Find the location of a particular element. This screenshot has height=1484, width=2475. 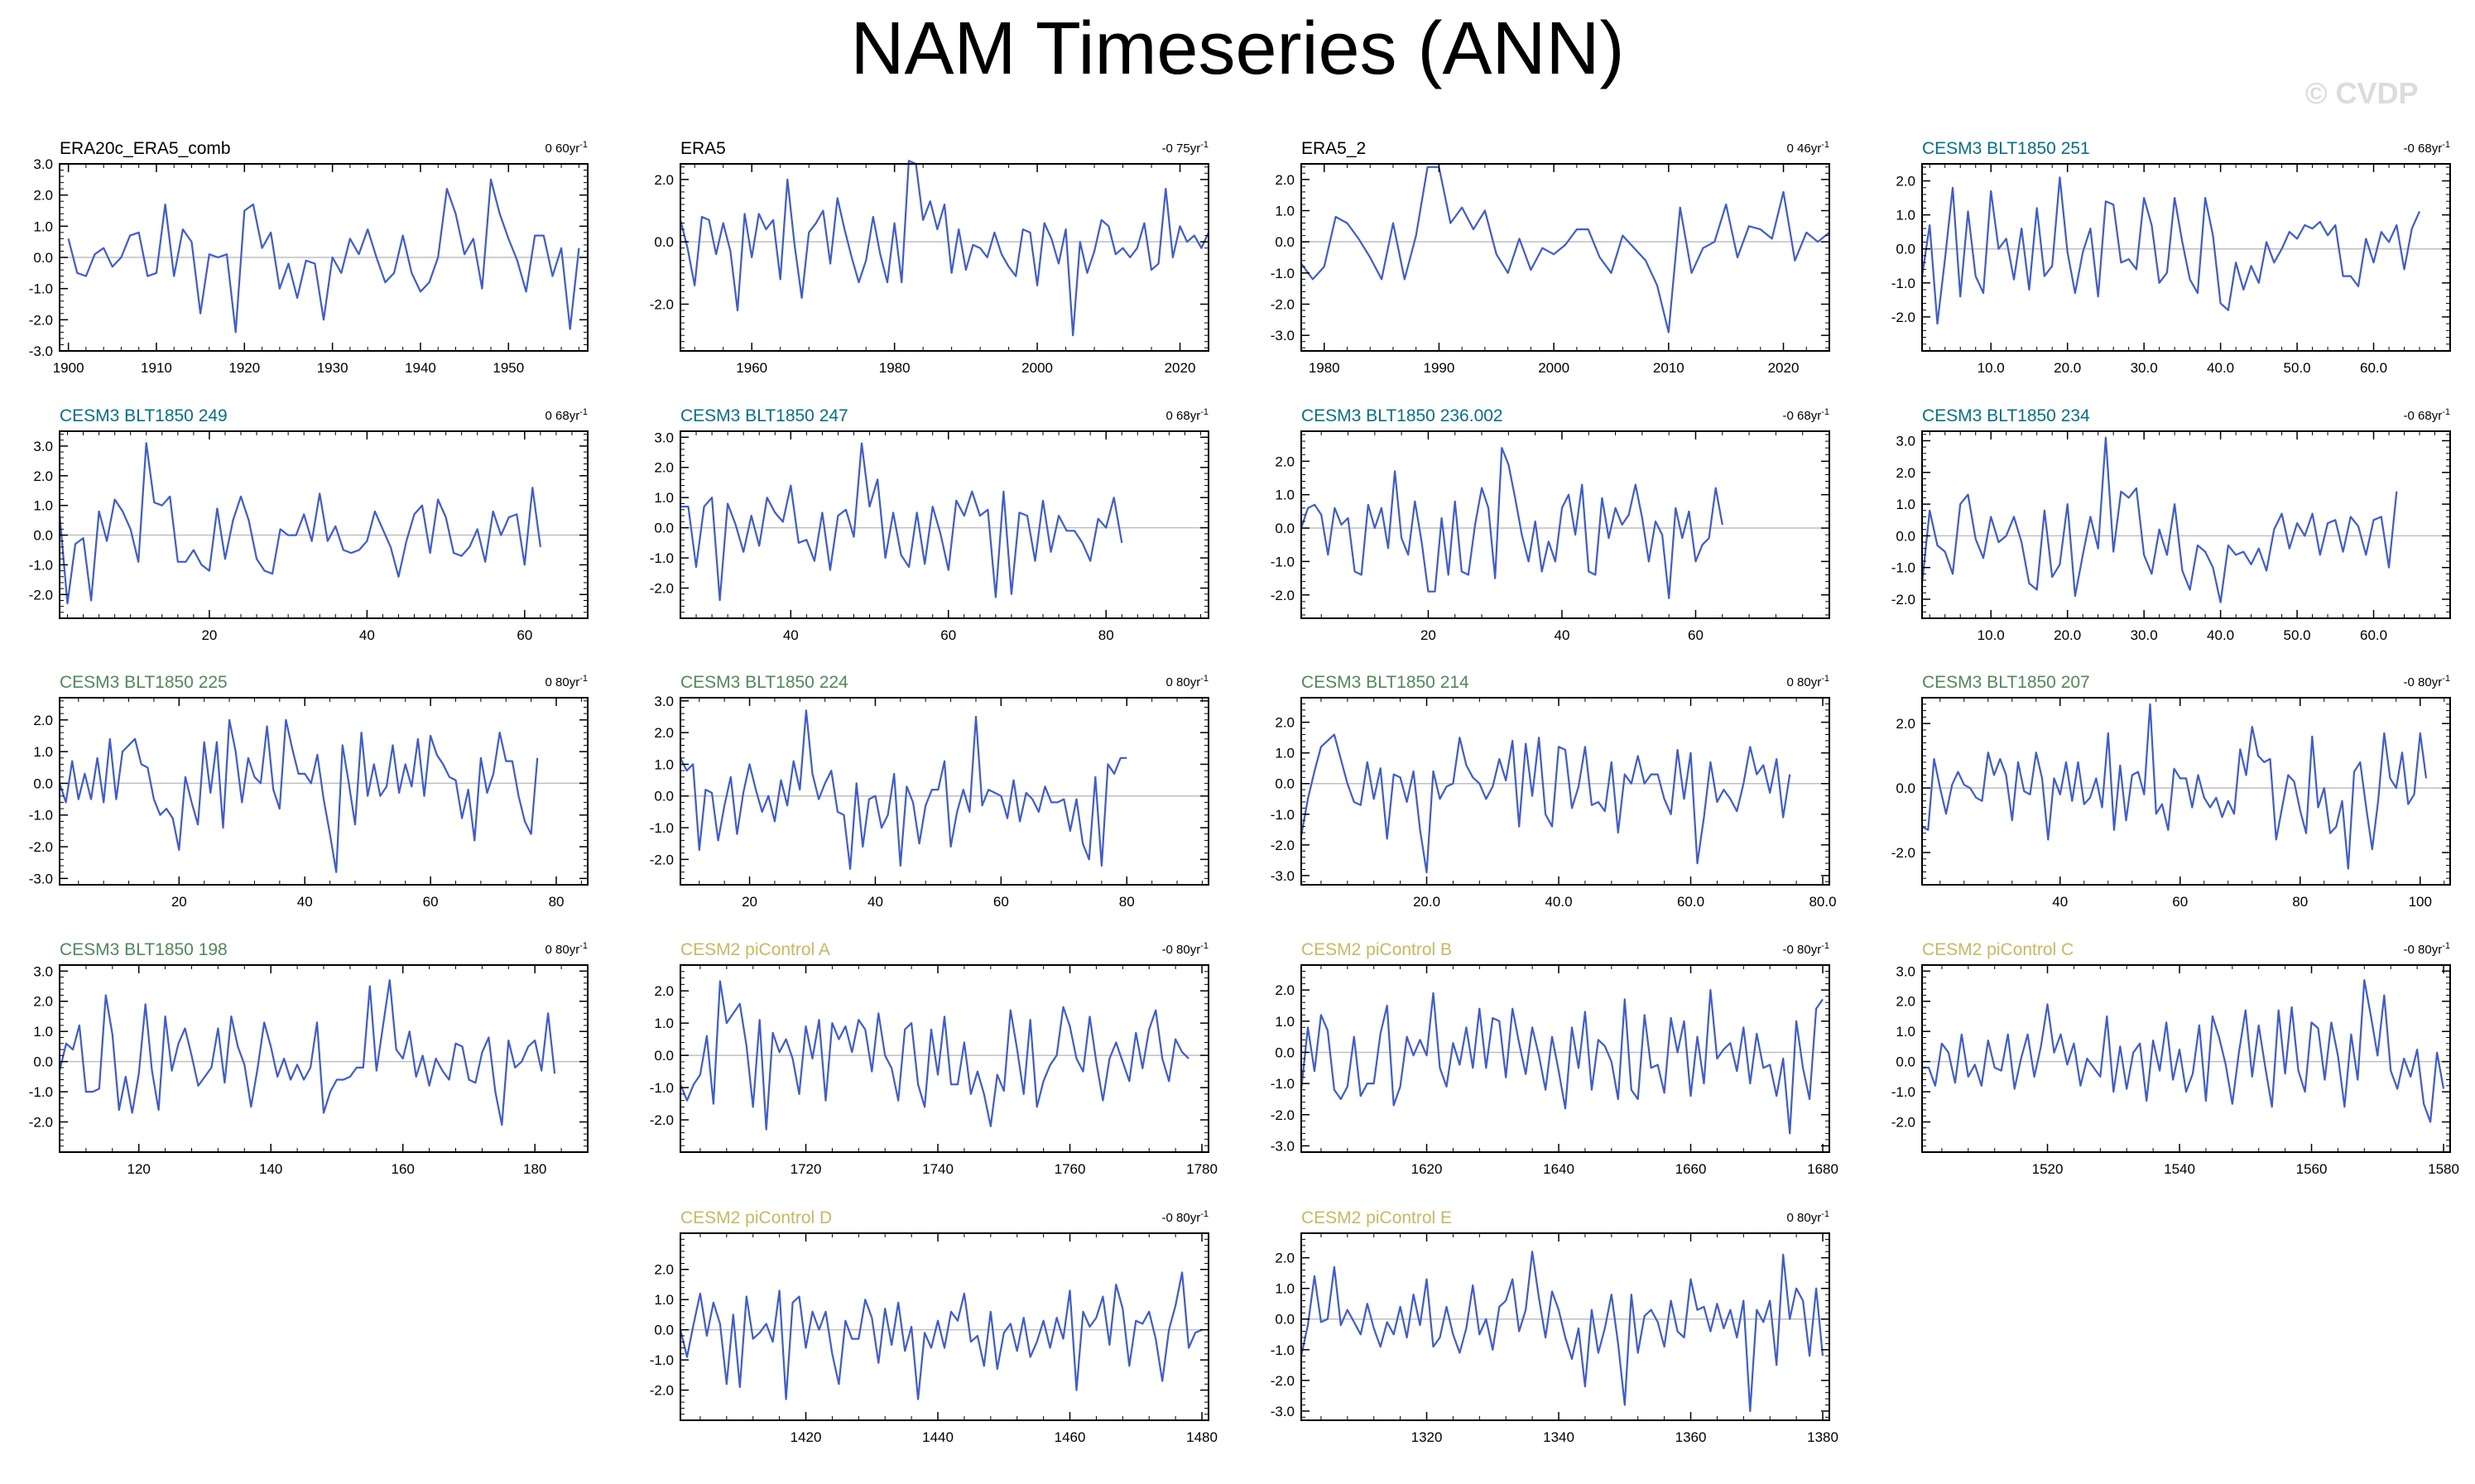

panel-title: ERA5_2 is located at coordinates (1333, 148).